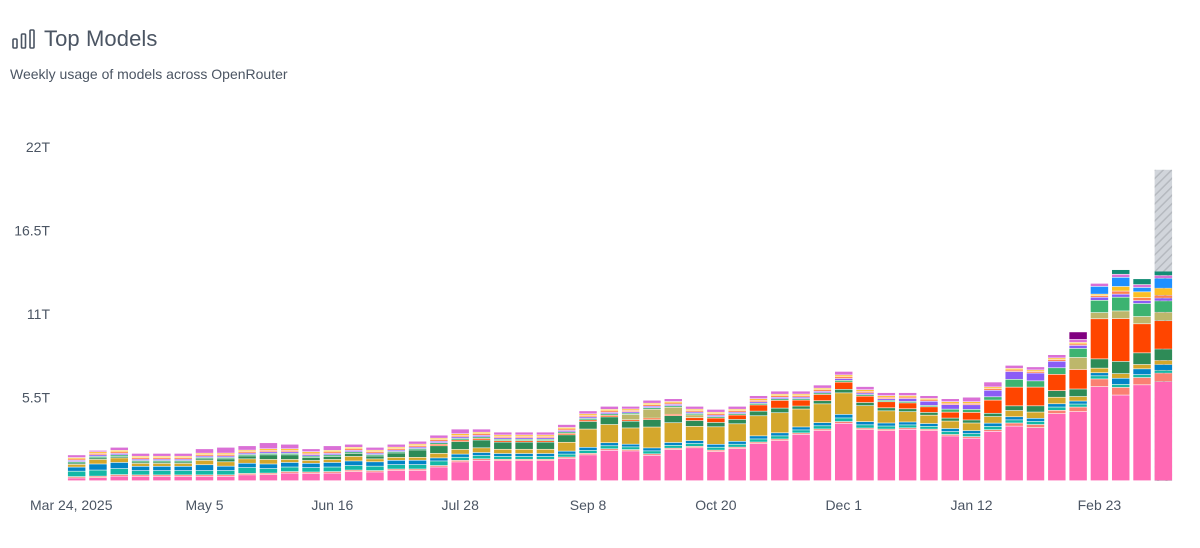  Describe the element at coordinates (396, 452) in the screenshot. I see `segment-medium-sea-green` at that location.